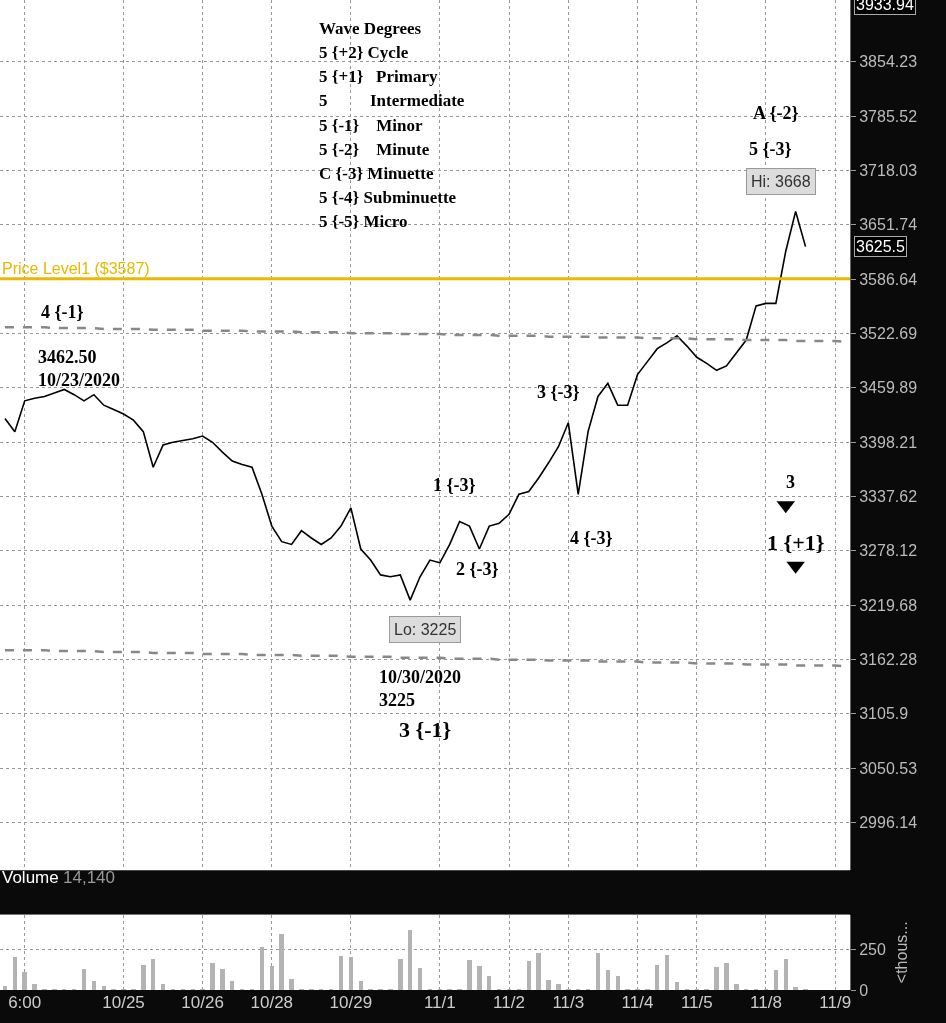  Describe the element at coordinates (123, 1003) in the screenshot. I see `x-tick-label: 10/25` at that location.